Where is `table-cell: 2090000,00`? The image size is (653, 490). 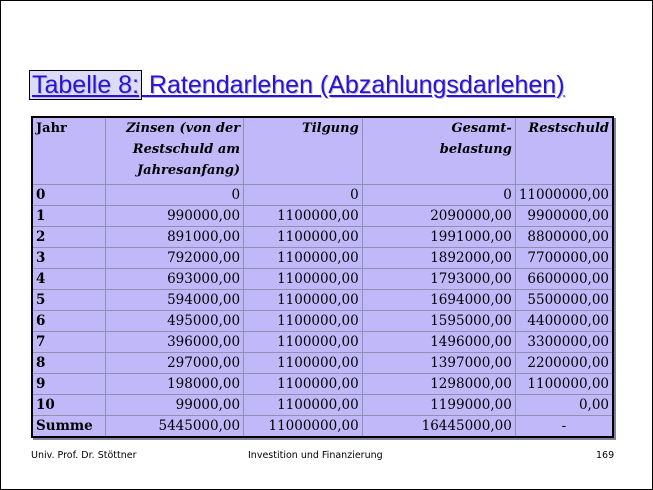 table-cell: 2090000,00 is located at coordinates (438, 216).